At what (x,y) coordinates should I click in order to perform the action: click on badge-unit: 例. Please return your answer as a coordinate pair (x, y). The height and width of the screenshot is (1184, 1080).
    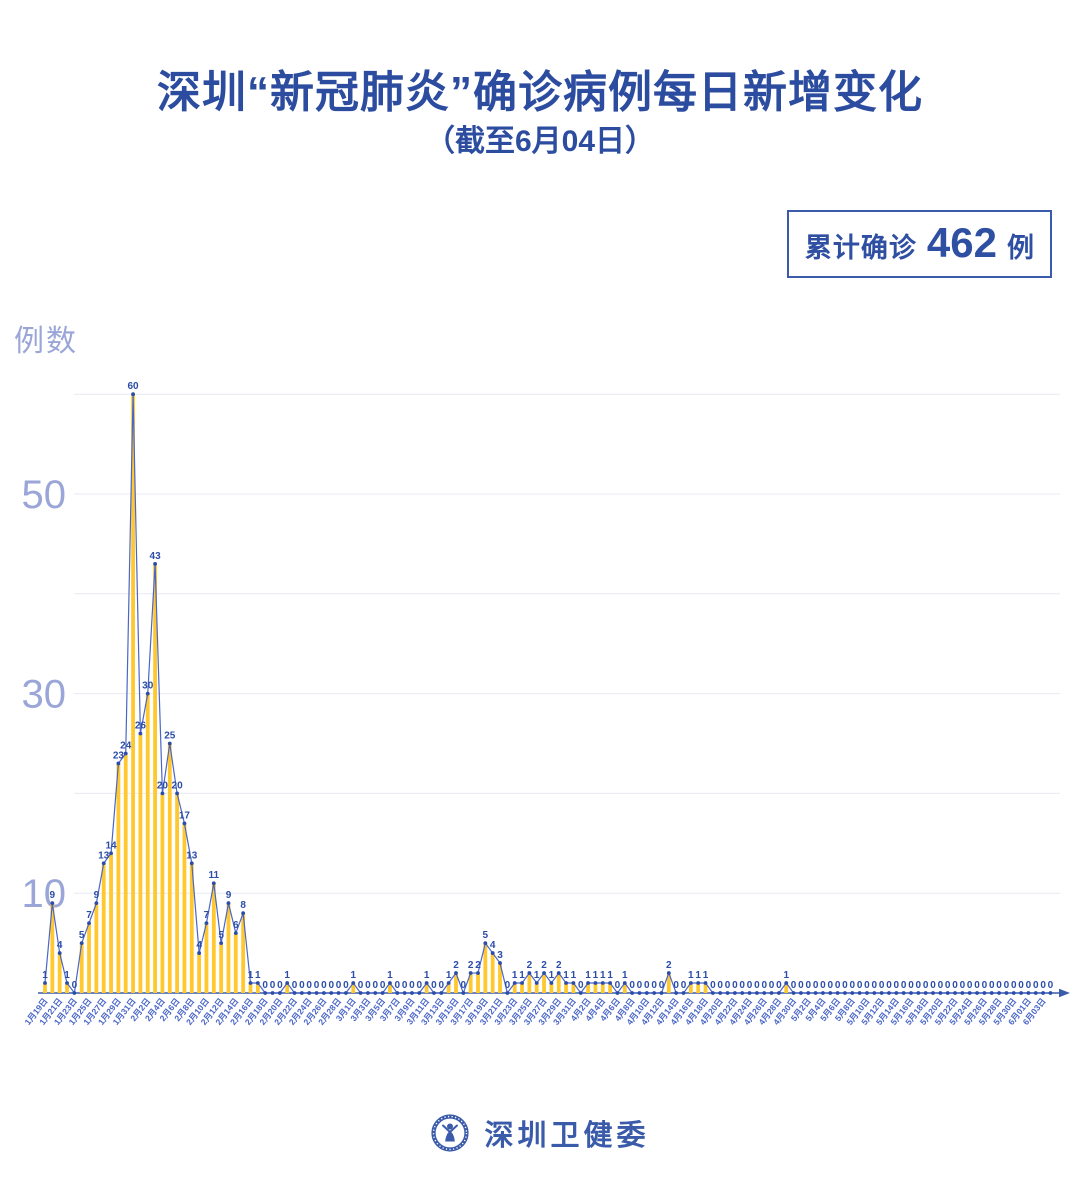
    Looking at the image, I should click on (1020, 248).